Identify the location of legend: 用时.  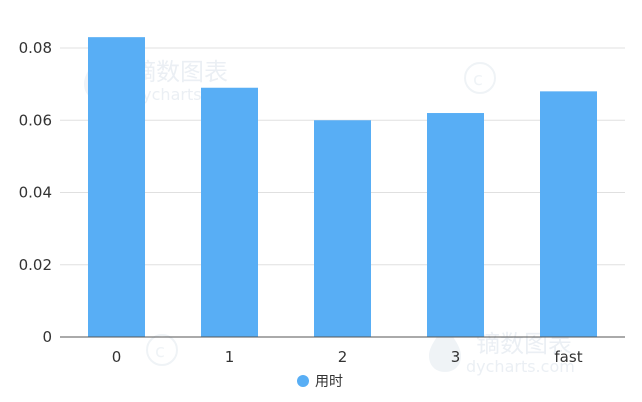
(320, 382).